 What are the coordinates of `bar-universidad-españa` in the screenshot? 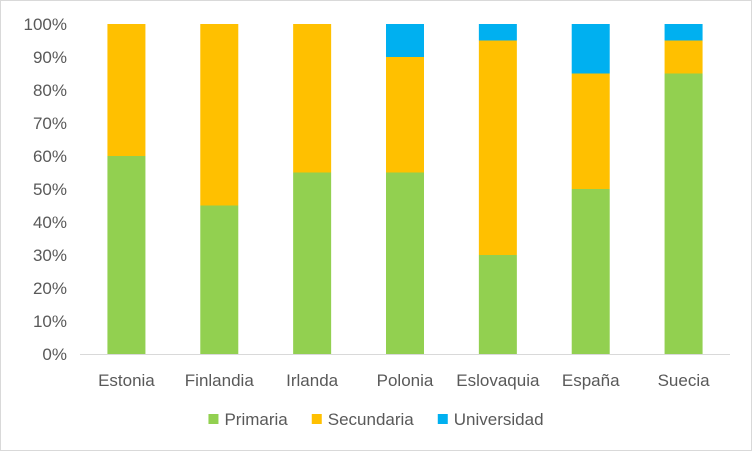 It's located at (590, 49).